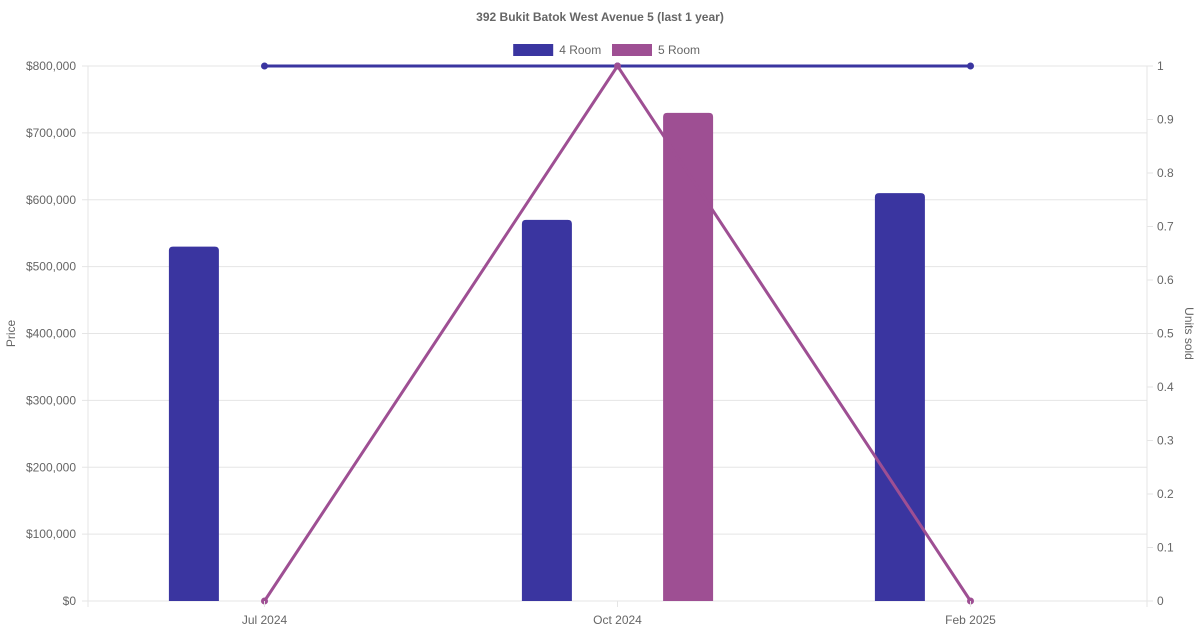 The image size is (1200, 635). What do you see at coordinates (1165, 441) in the screenshot?
I see `y-right-tick-label: 0.3` at bounding box center [1165, 441].